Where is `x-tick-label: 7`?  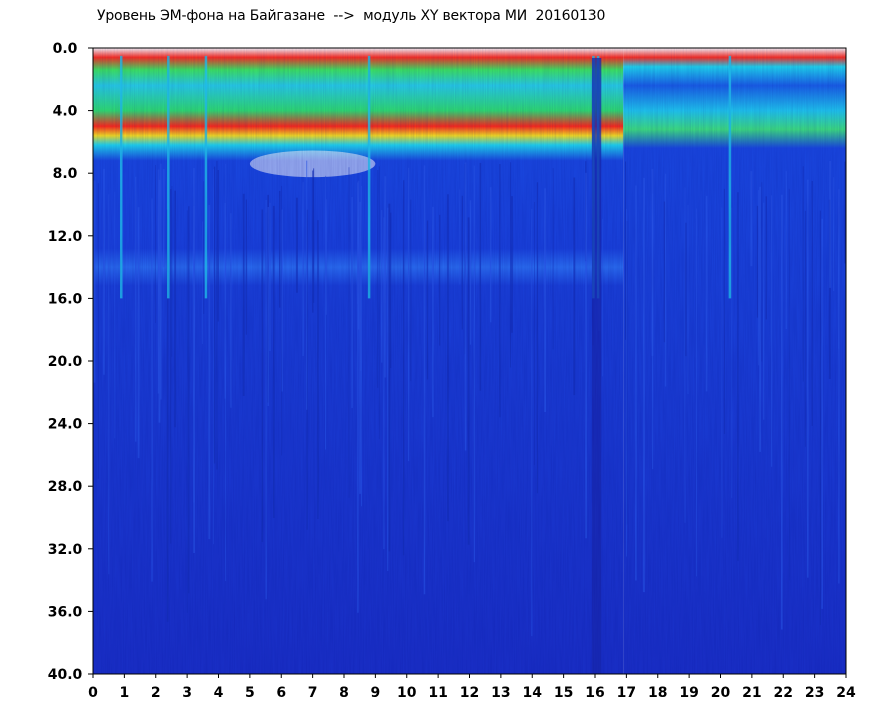 x-tick-label: 7 is located at coordinates (313, 693).